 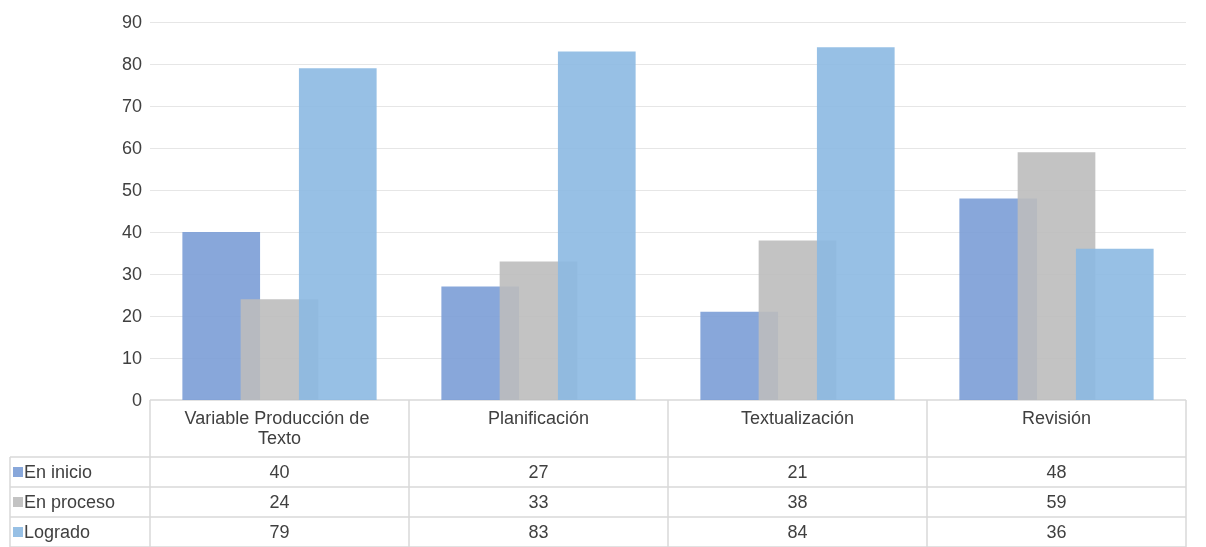 I want to click on x-tick-label: Planificación, so click(x=538, y=418).